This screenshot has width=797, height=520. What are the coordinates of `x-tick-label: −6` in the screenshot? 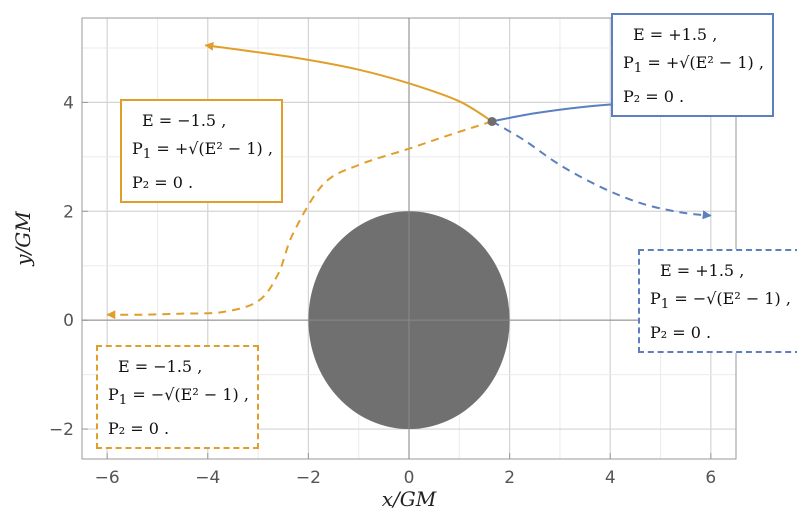 It's located at (107, 478).